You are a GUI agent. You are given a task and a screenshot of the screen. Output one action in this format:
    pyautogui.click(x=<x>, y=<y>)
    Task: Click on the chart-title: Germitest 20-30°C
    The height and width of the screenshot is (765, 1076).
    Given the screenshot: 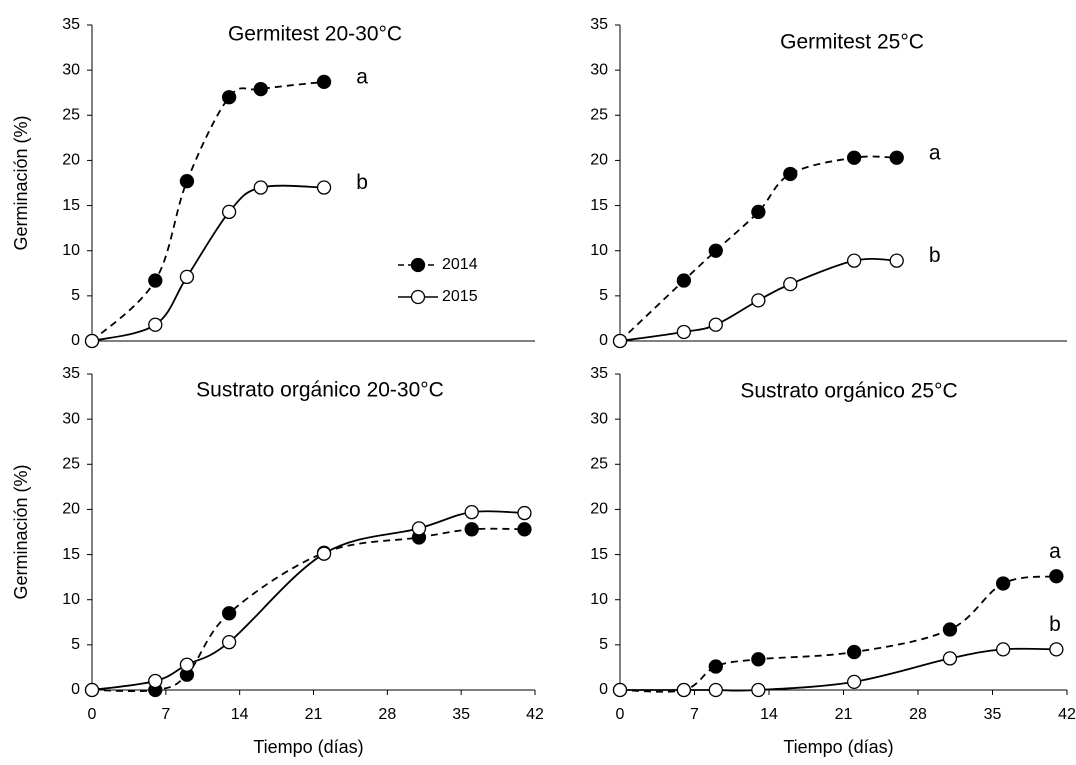 What is the action you would take?
    pyautogui.click(x=315, y=34)
    